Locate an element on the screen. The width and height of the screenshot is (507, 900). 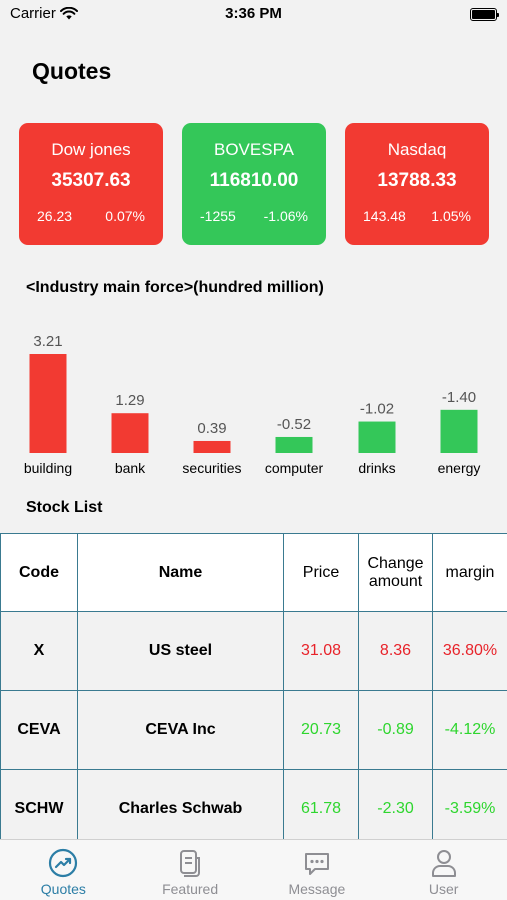
carrier-label: Carrier is located at coordinates (33, 13).